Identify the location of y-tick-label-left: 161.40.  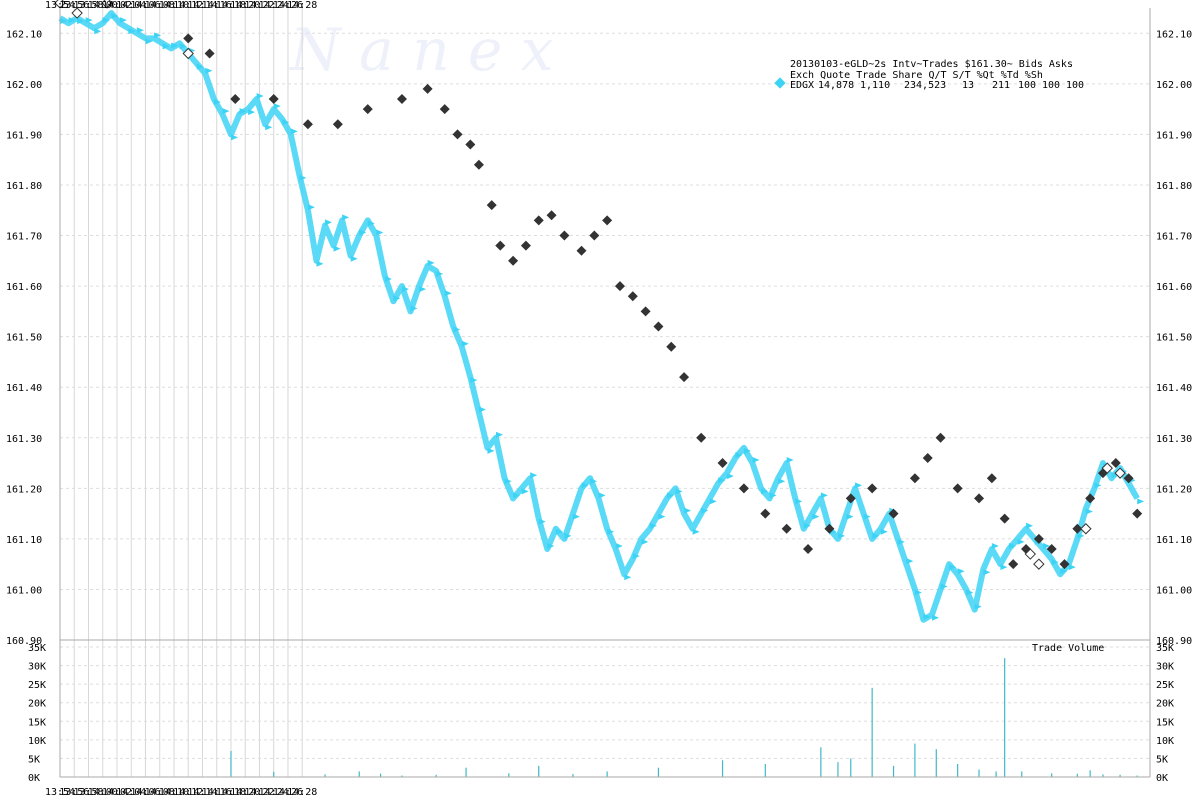
(24, 388).